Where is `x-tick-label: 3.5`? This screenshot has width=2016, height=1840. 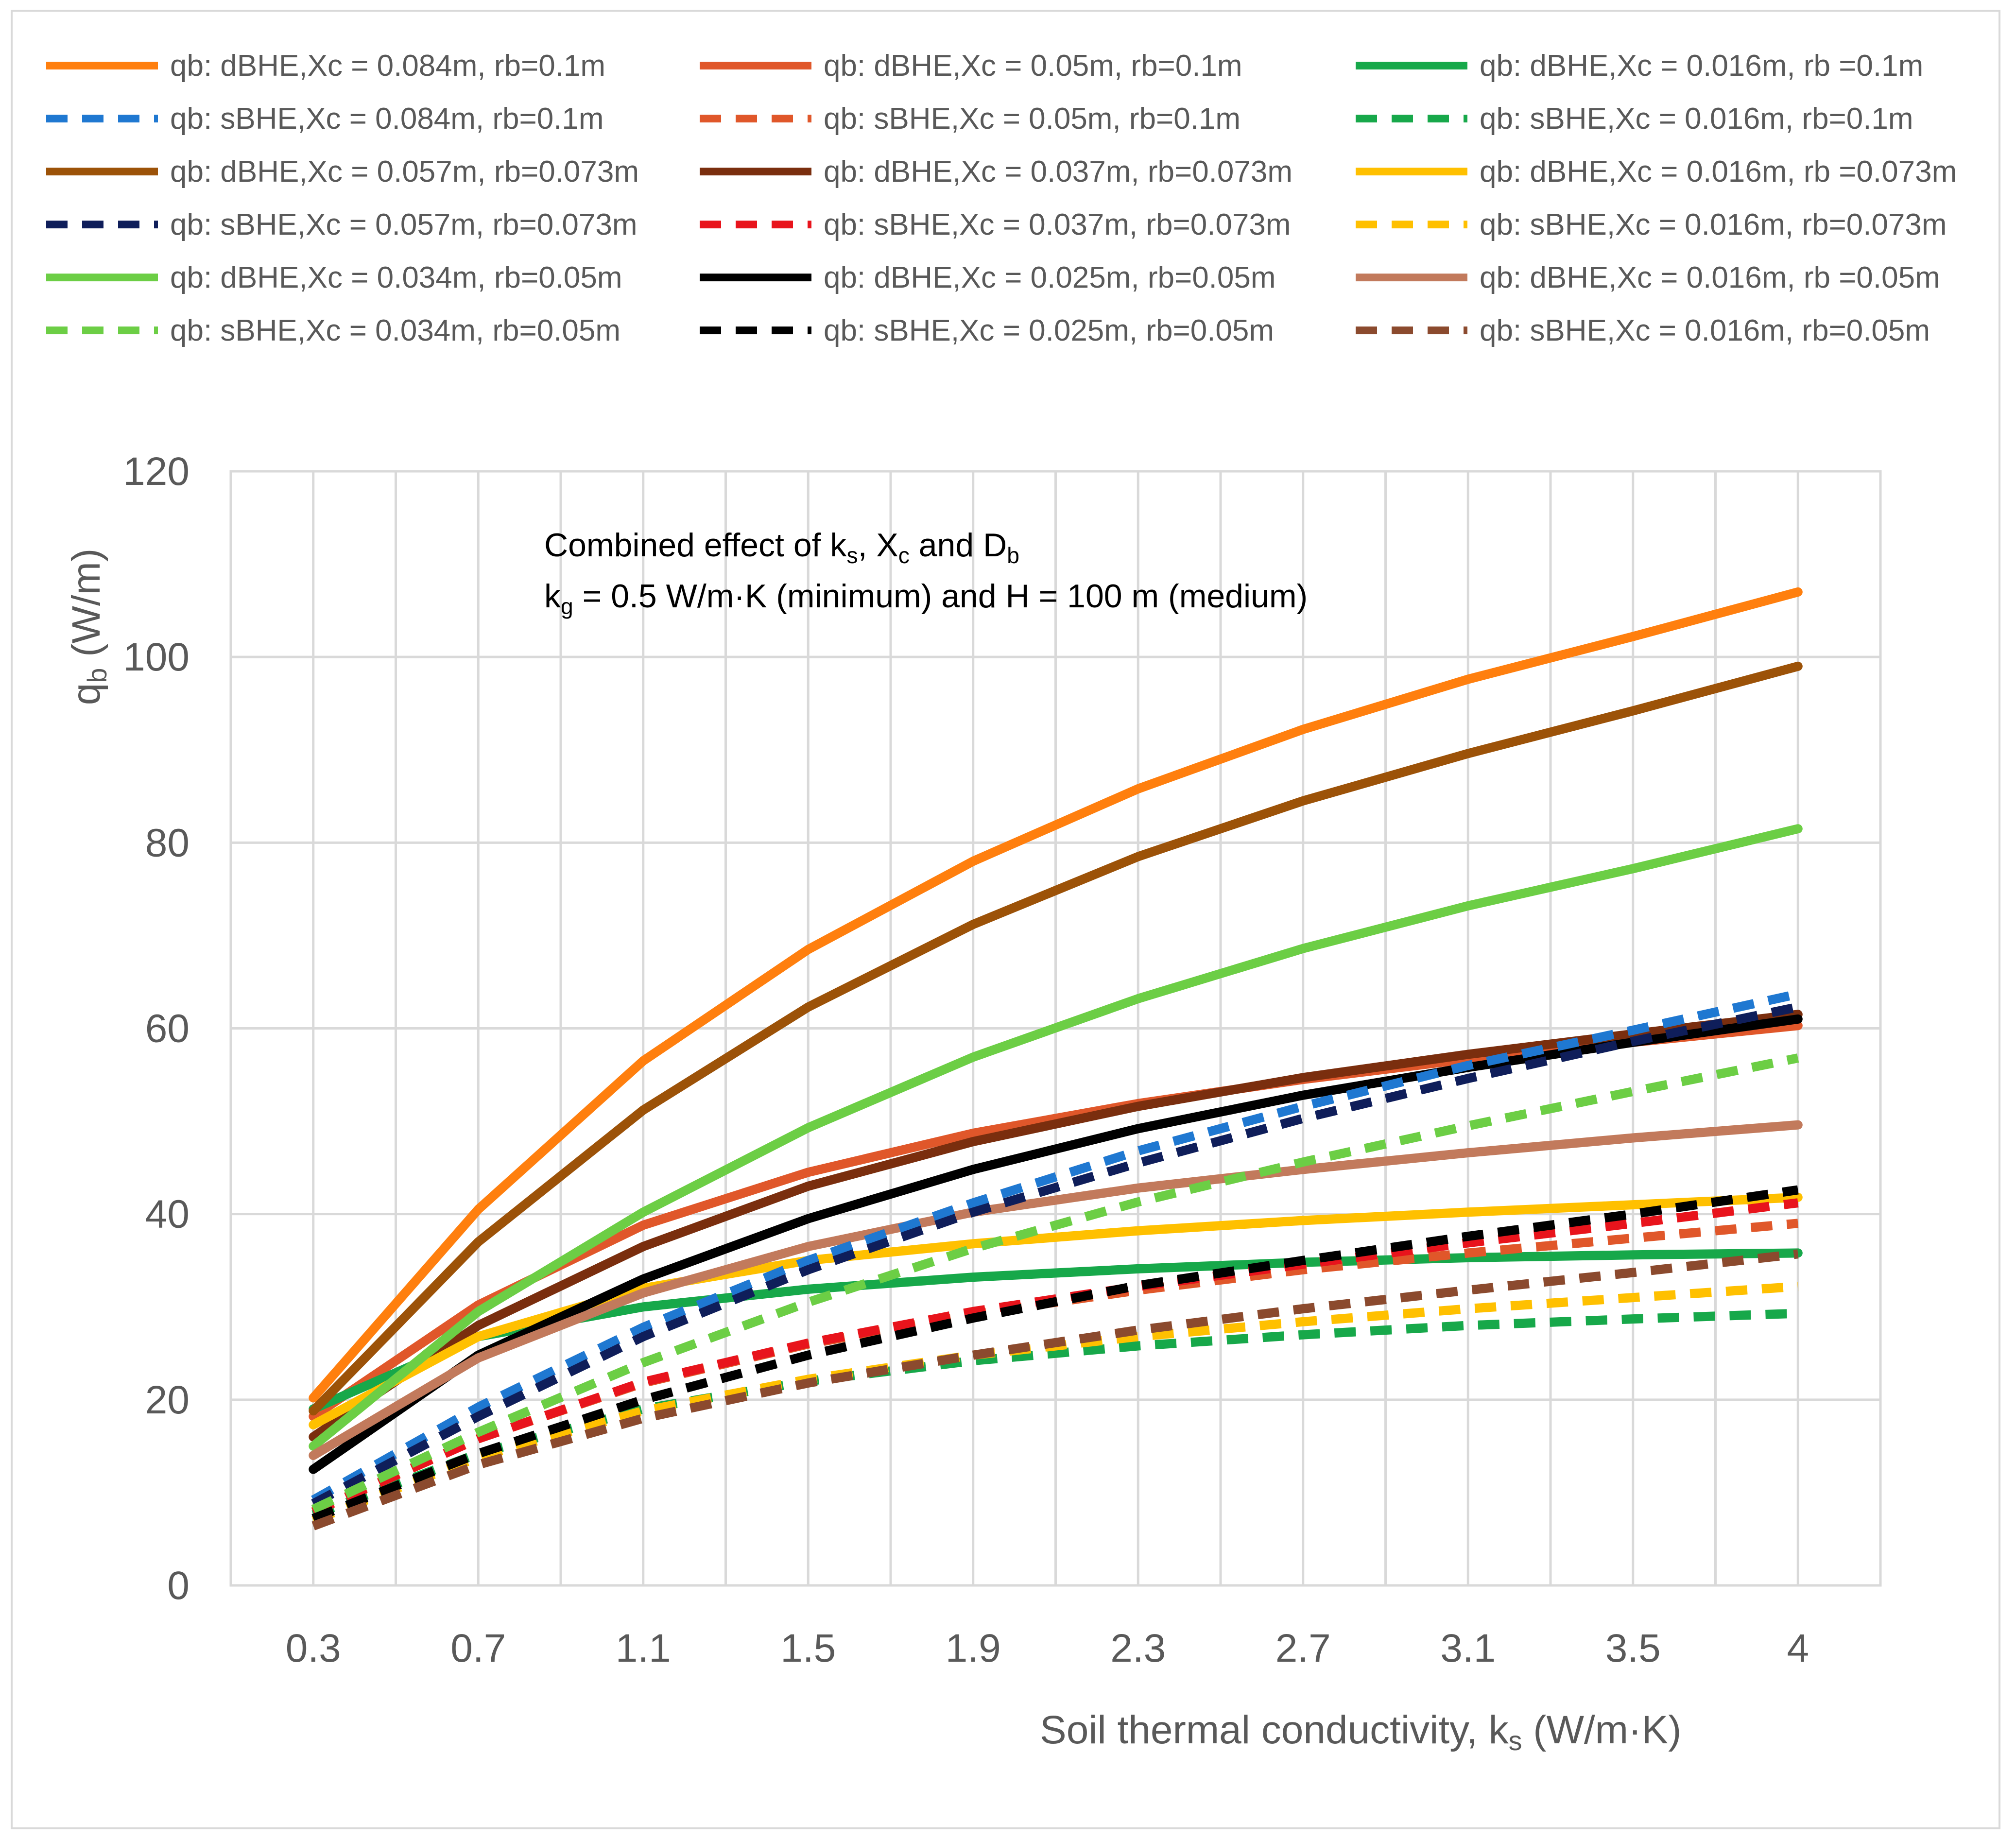
x-tick-label: 3.5 is located at coordinates (1633, 1648).